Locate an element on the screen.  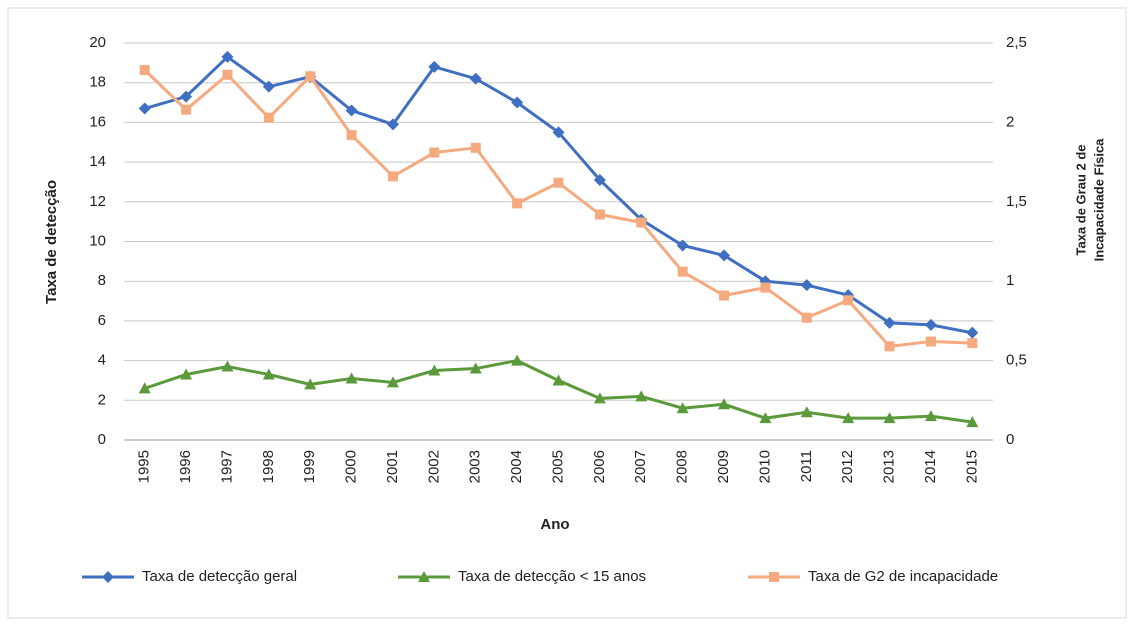
y-axis-label: Taxa de detecção is located at coordinates (51, 242).